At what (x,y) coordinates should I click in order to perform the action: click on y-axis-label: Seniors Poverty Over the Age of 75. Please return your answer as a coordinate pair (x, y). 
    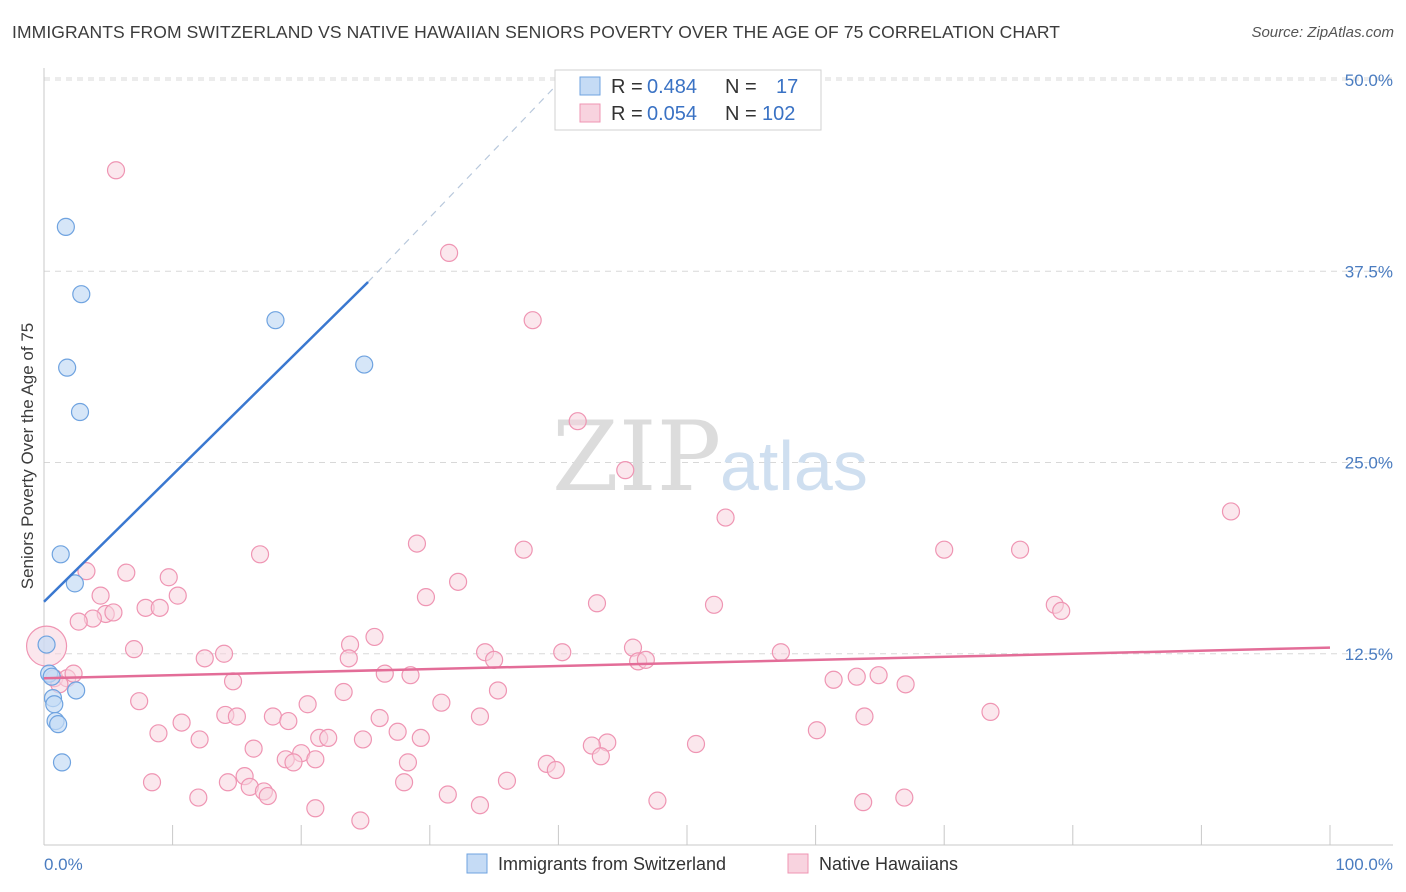
    Looking at the image, I should click on (27, 456).